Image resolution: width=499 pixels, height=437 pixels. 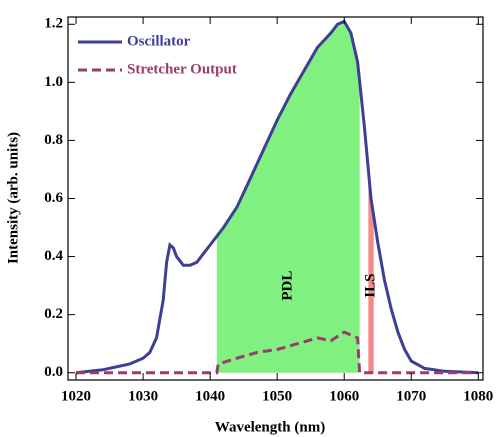 What do you see at coordinates (182, 69) in the screenshot?
I see `legend-label: Stretcher Output` at bounding box center [182, 69].